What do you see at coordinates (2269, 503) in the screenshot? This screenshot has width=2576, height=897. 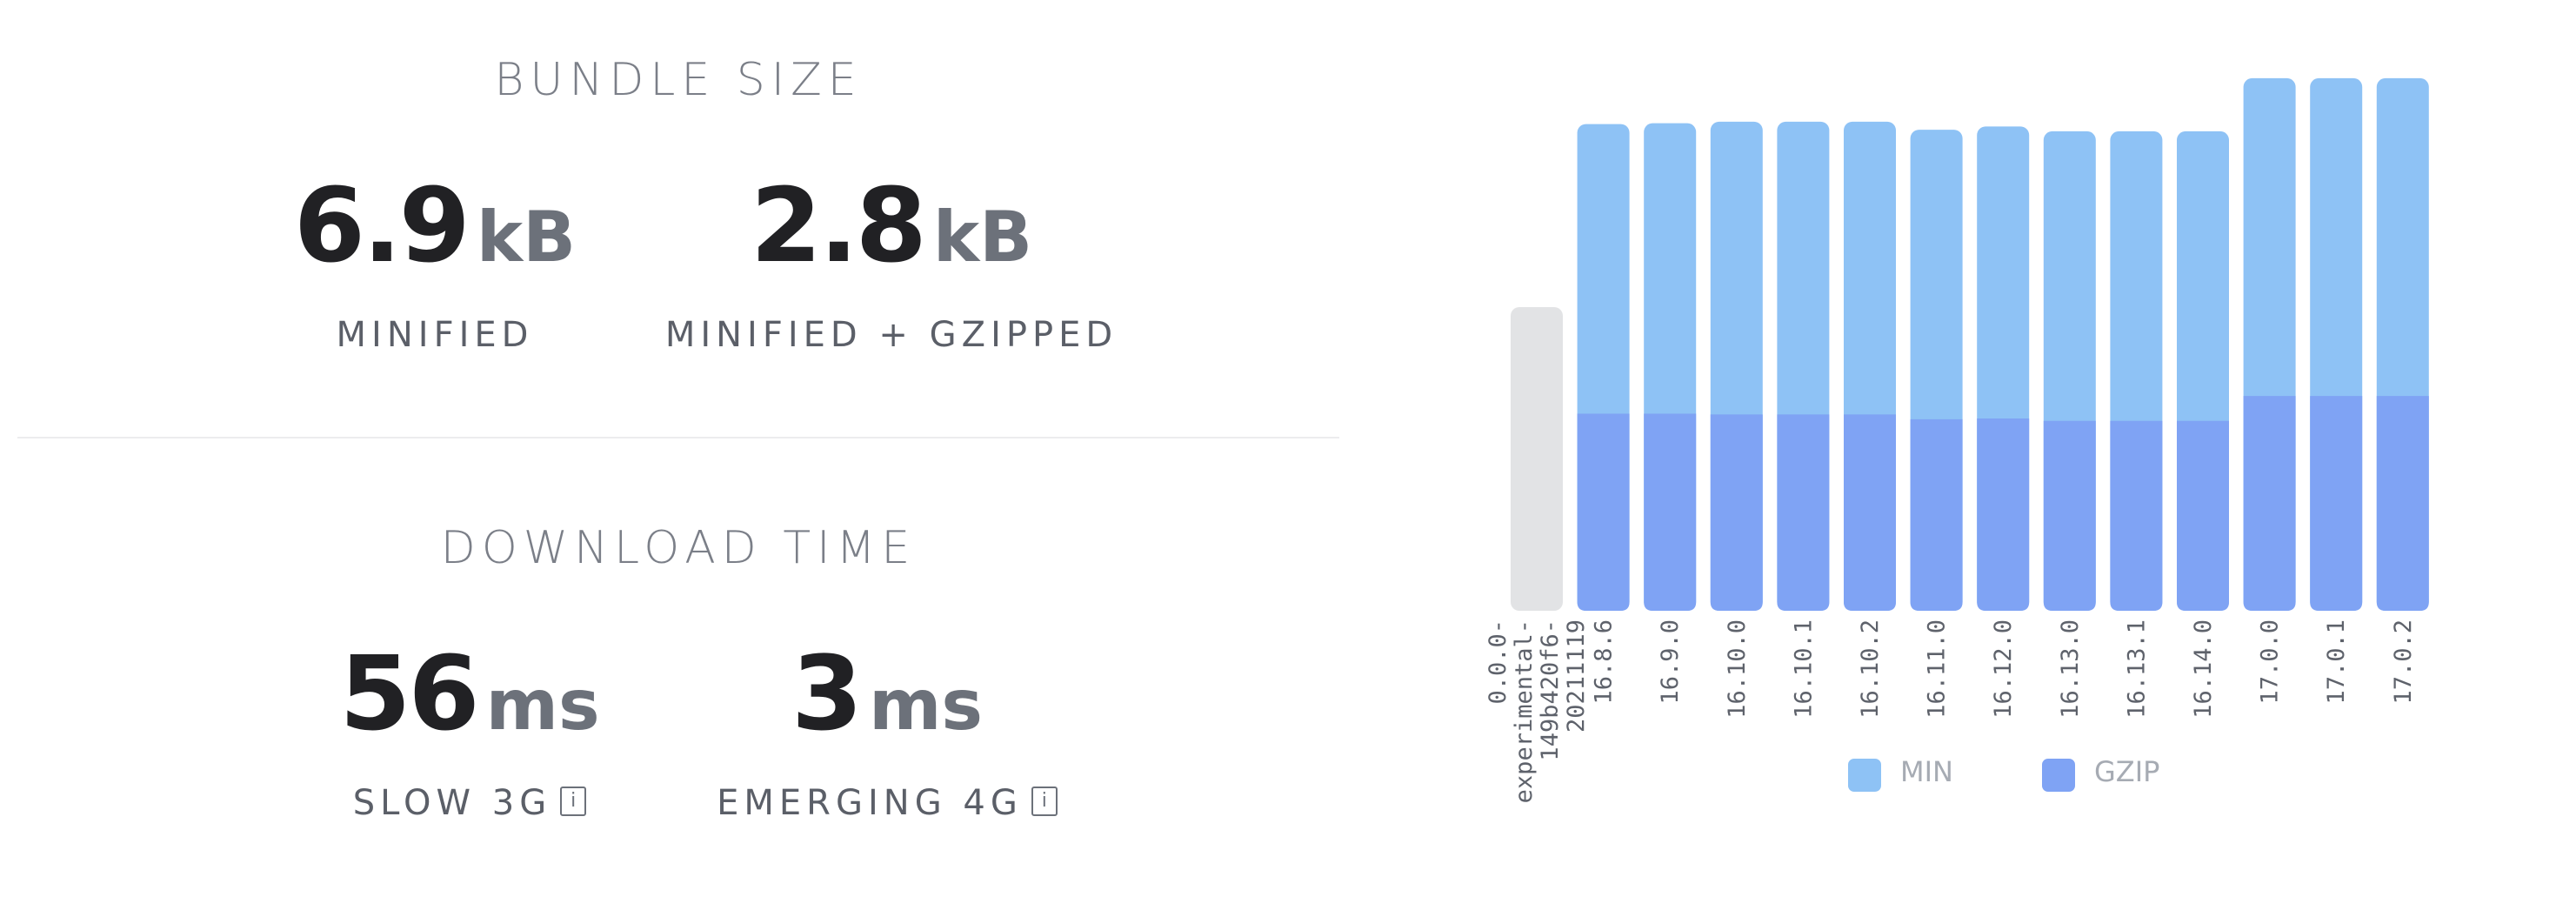 I see `bar-gzip-17.0.0` at bounding box center [2269, 503].